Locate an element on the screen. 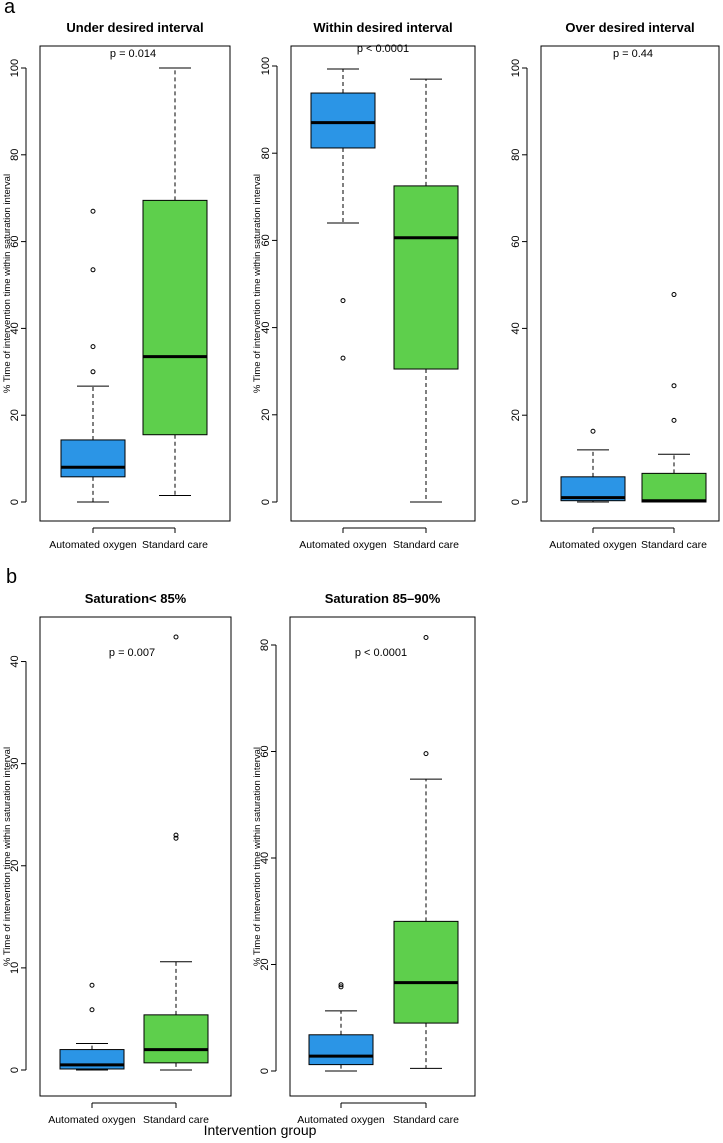 This screenshot has height=1143, width=723. panel-letter-b: b is located at coordinates (12, 577).